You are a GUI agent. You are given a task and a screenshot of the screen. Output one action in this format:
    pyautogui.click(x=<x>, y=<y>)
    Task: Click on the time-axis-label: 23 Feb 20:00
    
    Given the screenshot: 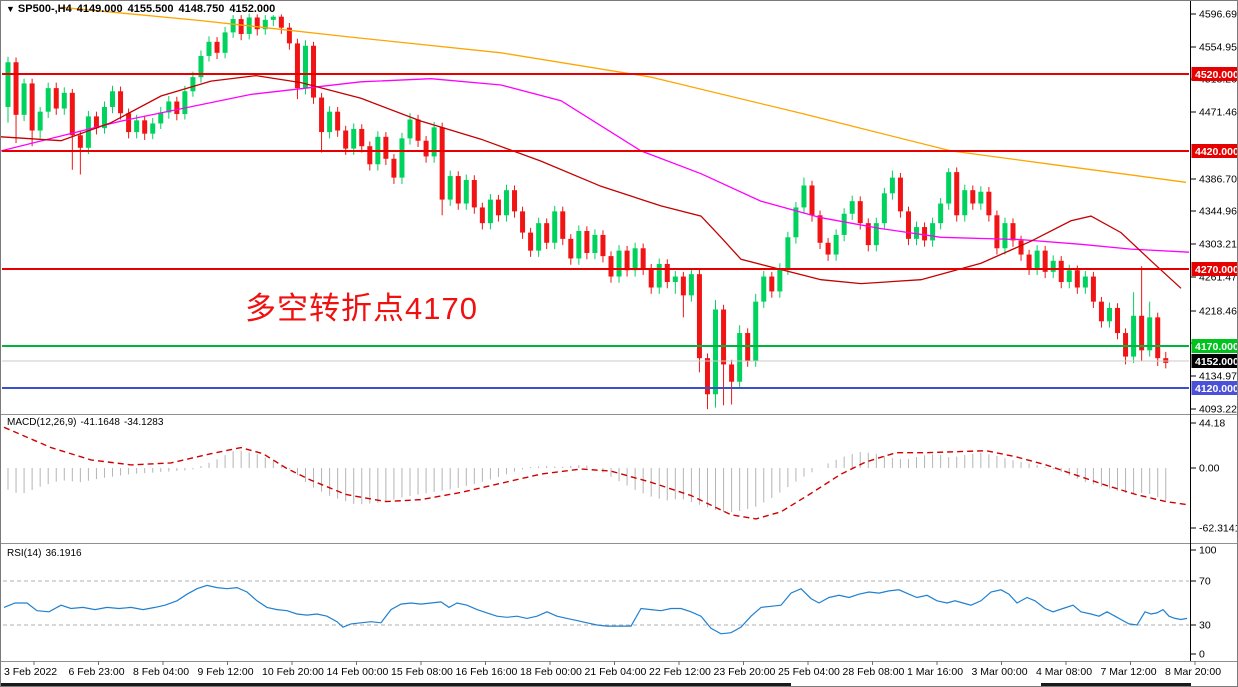 What is the action you would take?
    pyautogui.click(x=745, y=672)
    